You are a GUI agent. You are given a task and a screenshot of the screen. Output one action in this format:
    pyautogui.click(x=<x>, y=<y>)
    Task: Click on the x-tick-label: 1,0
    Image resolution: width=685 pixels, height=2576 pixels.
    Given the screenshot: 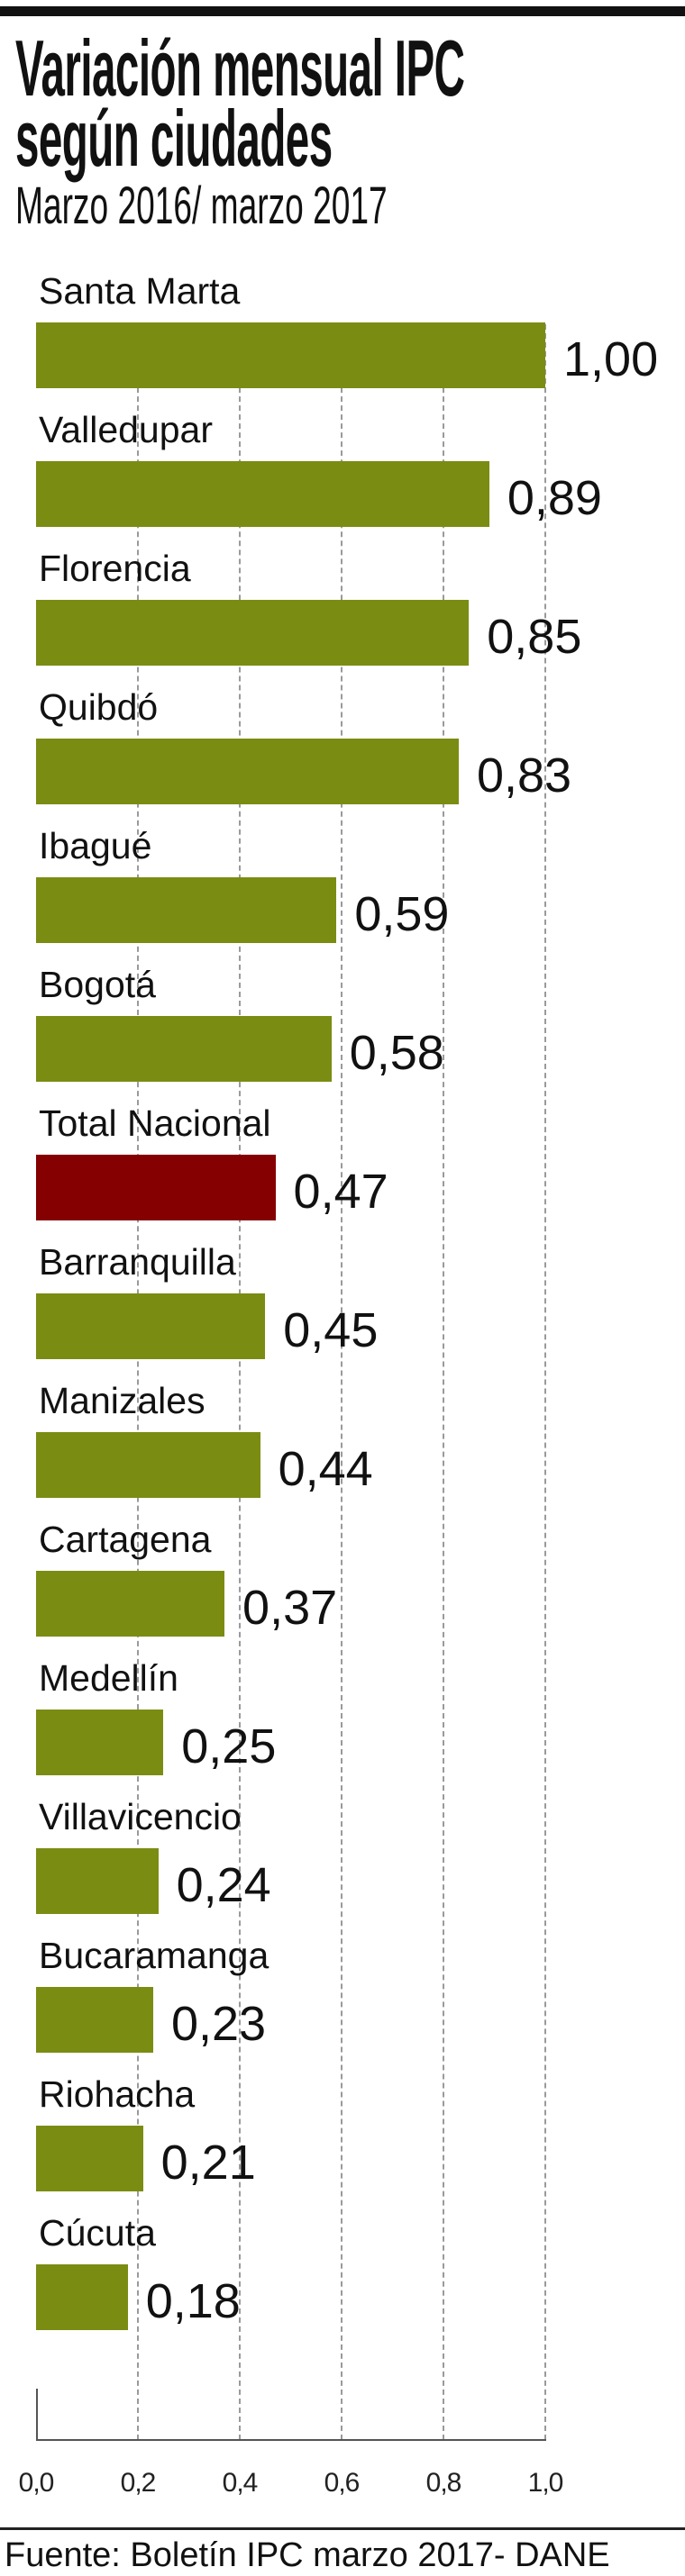 What is the action you would take?
    pyautogui.click(x=545, y=2483)
    